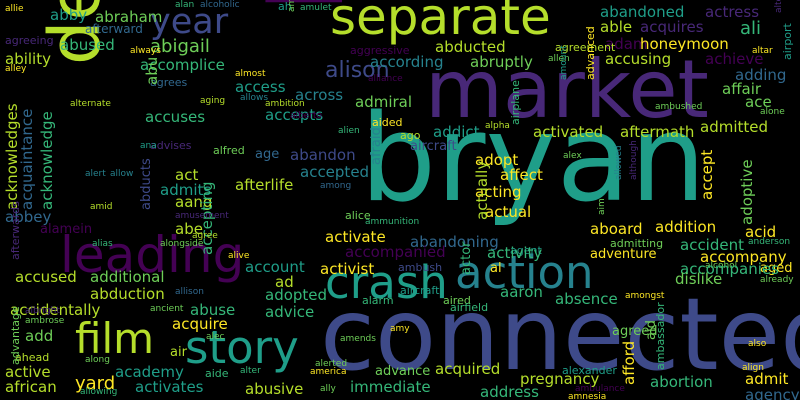 This screenshot has height=400, width=800. I want to click on word-aaron: aaron, so click(521, 292).